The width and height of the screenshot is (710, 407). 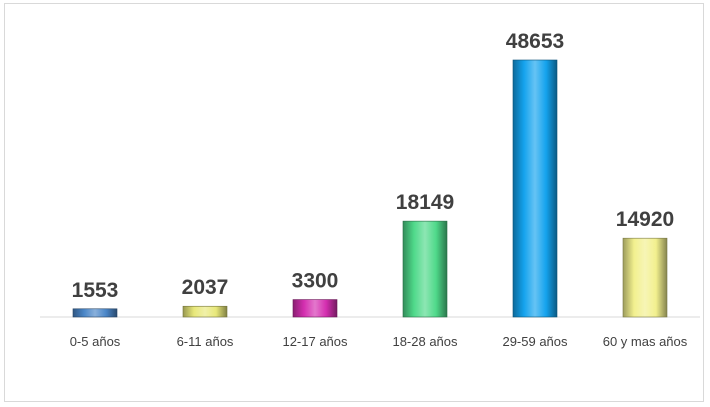 I want to click on value-label-0-5-anos: 1553, so click(x=95, y=290).